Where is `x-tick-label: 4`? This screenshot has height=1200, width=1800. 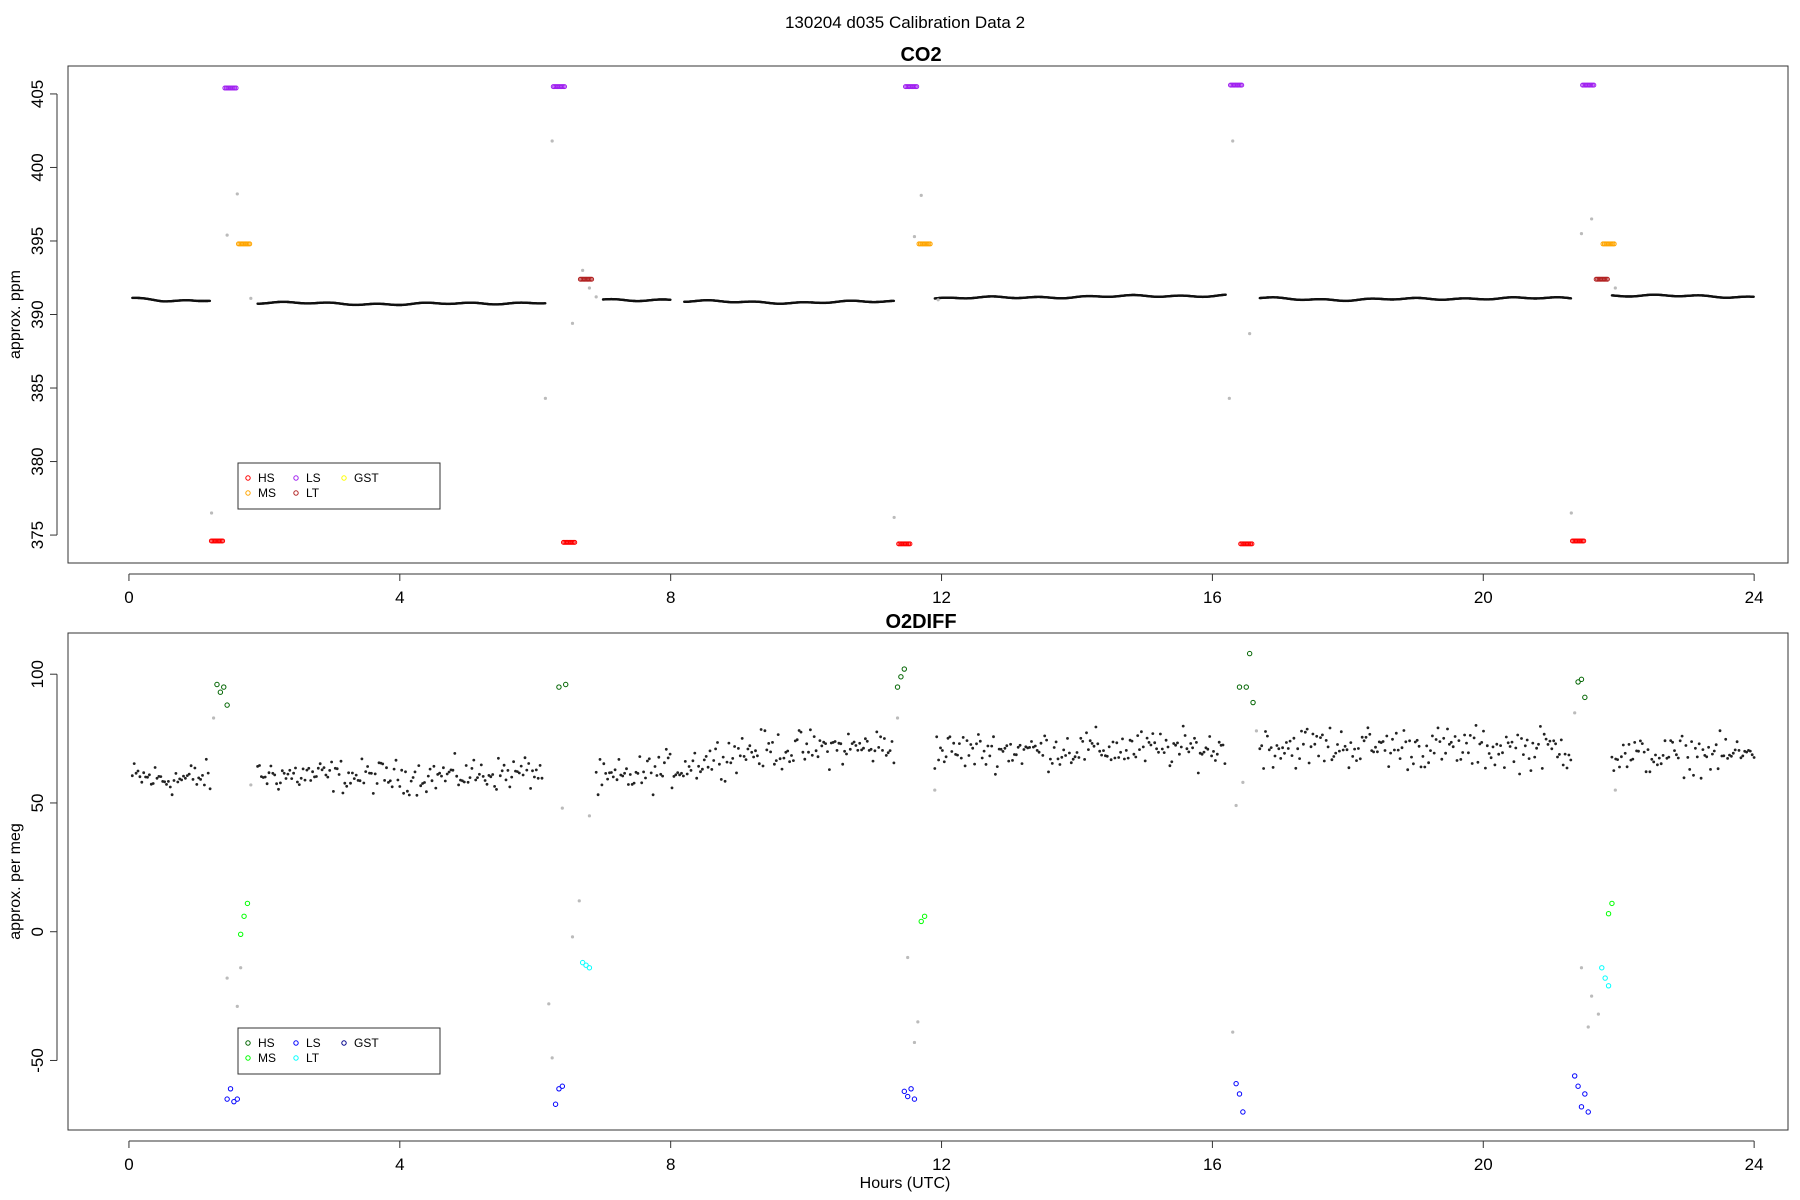
x-tick-label: 4 is located at coordinates (399, 597).